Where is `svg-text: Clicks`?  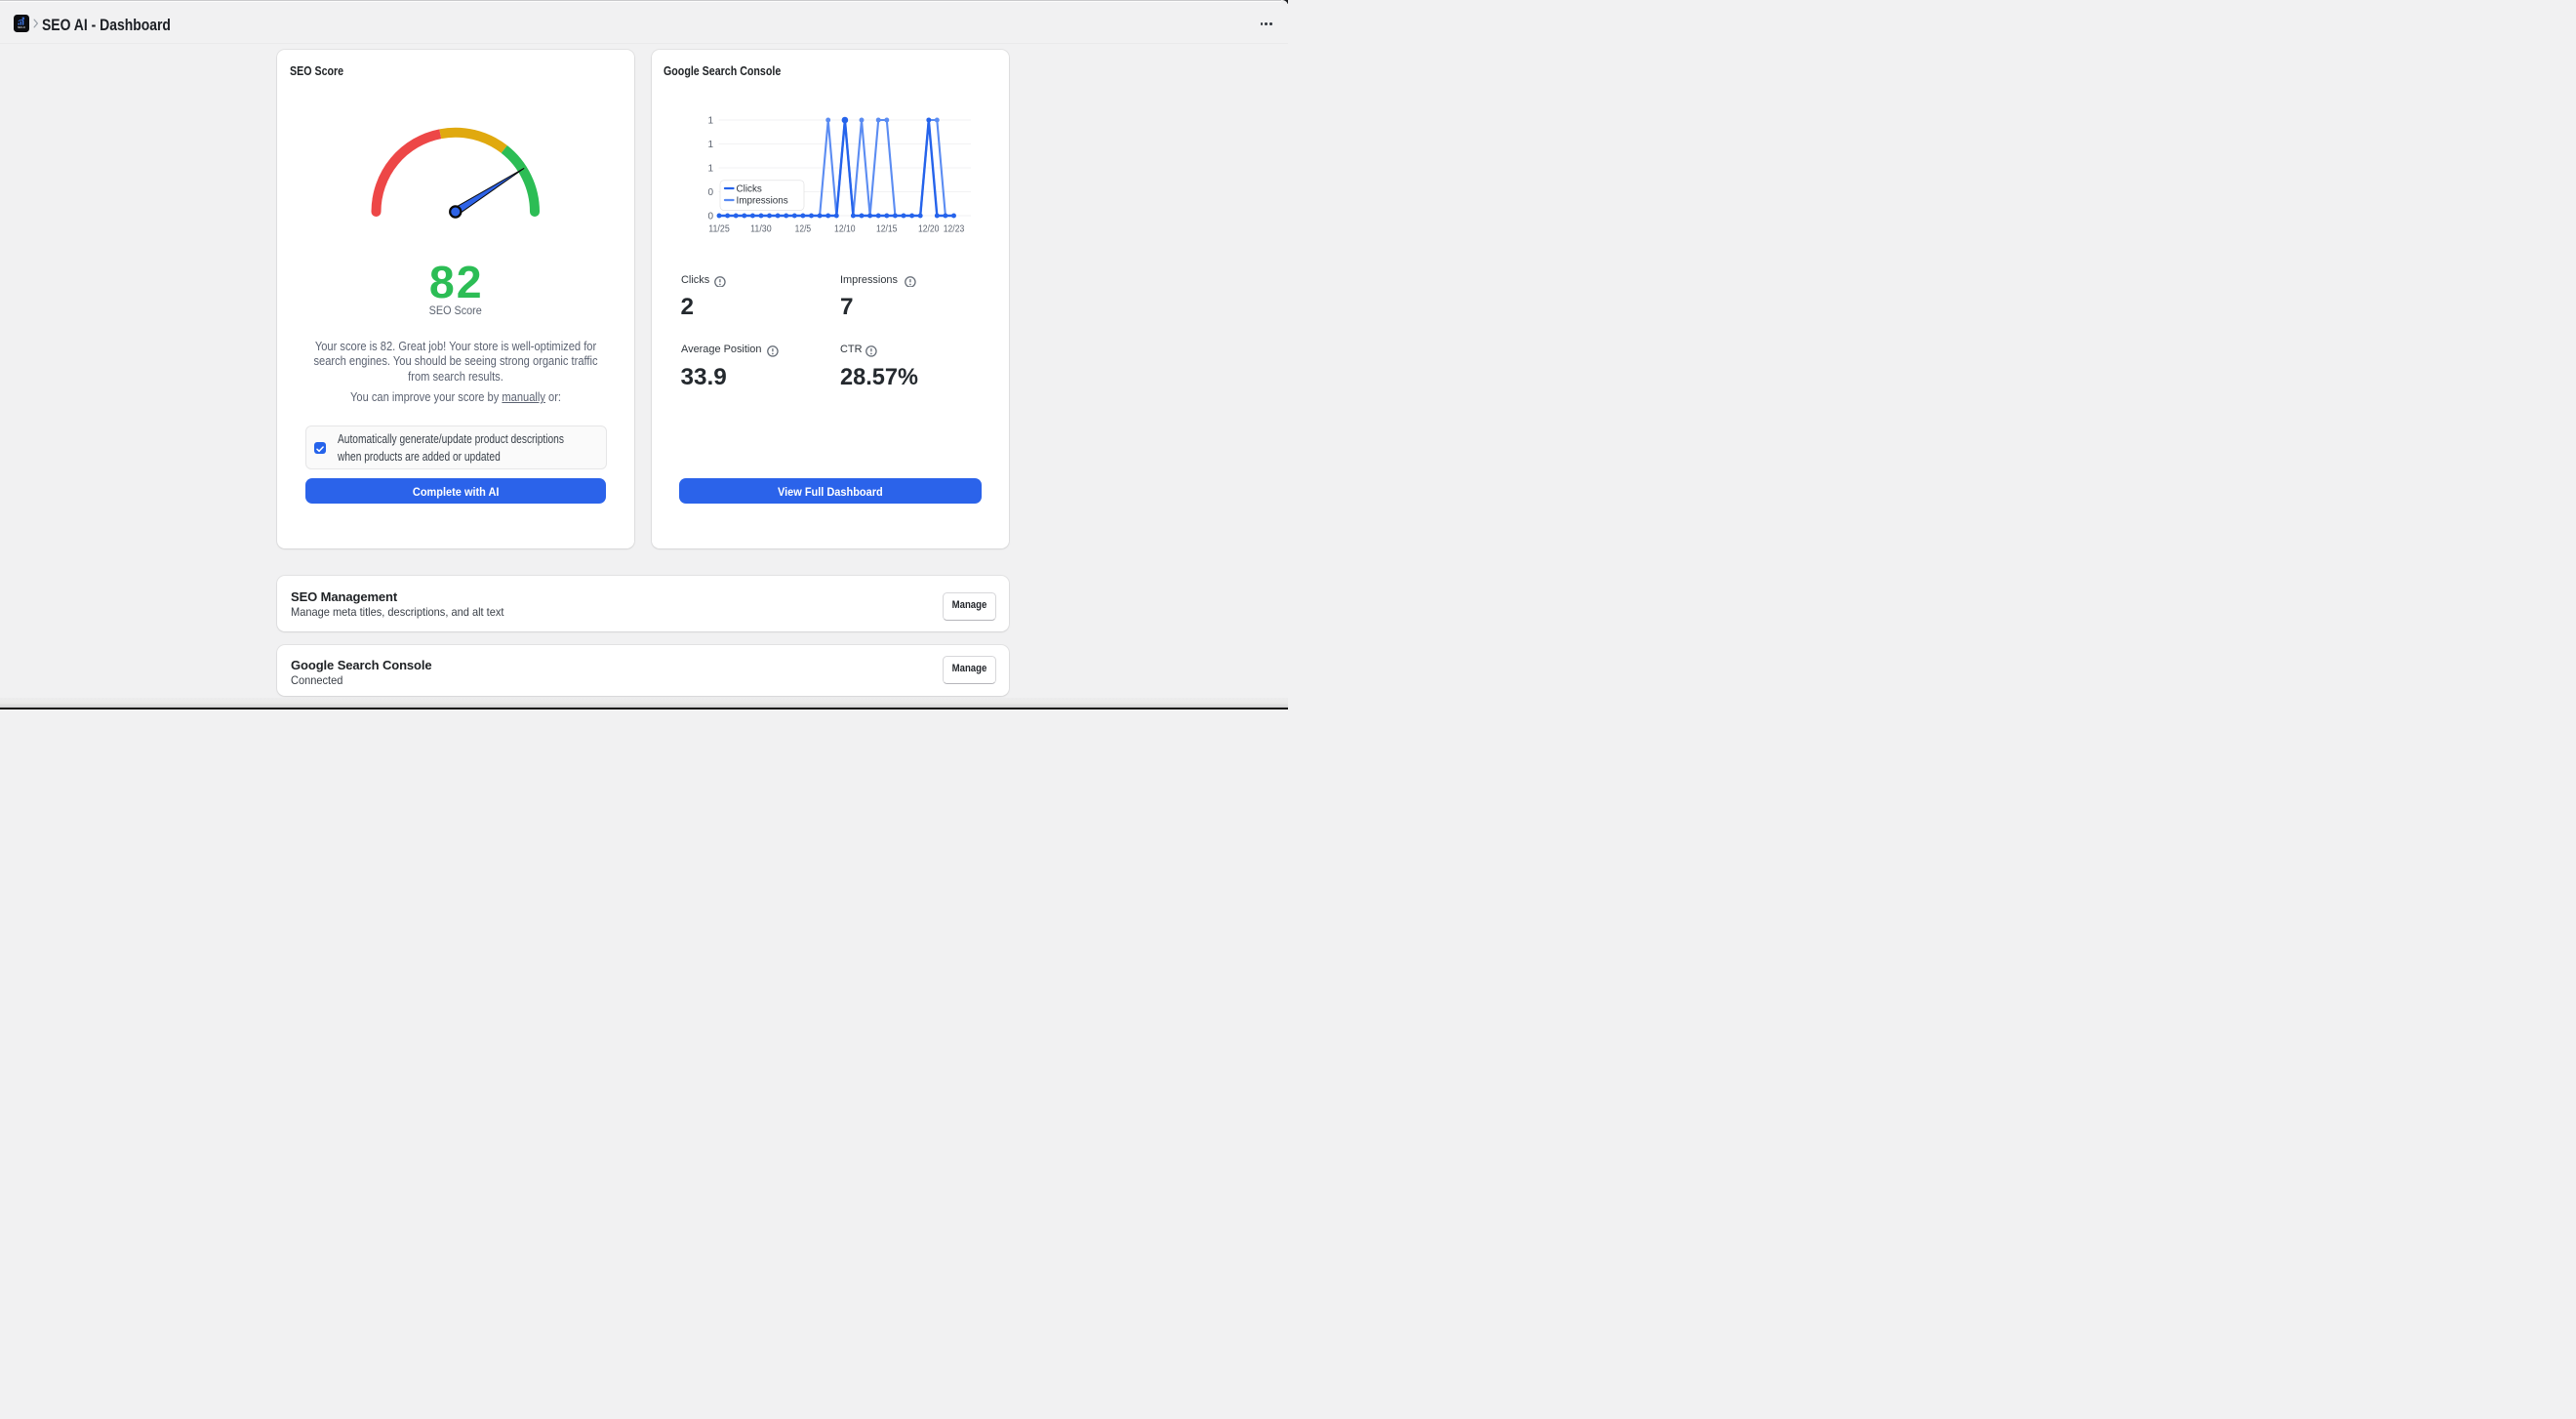
svg-text: Clicks is located at coordinates (749, 188).